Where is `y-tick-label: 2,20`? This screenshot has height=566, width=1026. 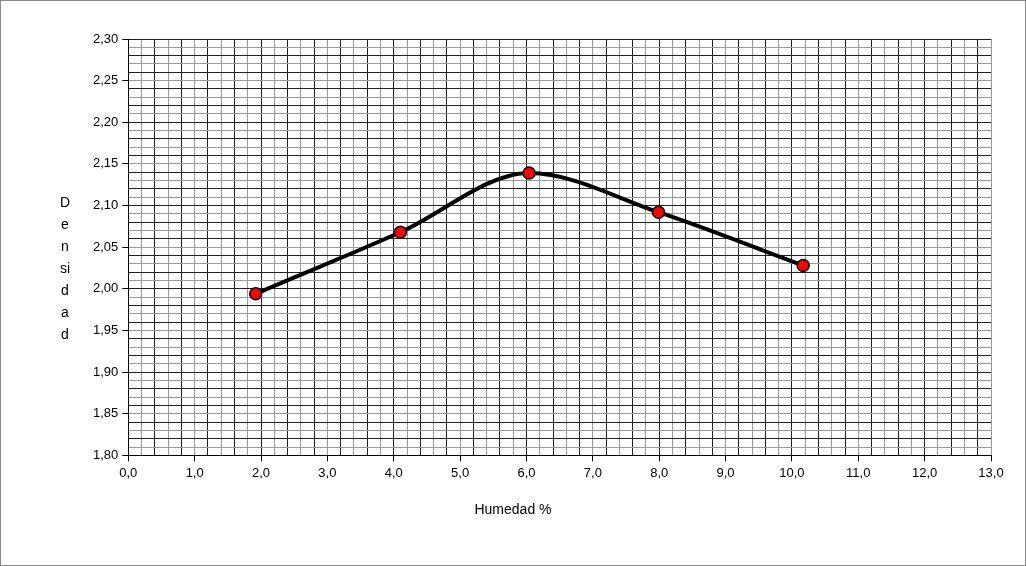
y-tick-label: 2,20 is located at coordinates (105, 121).